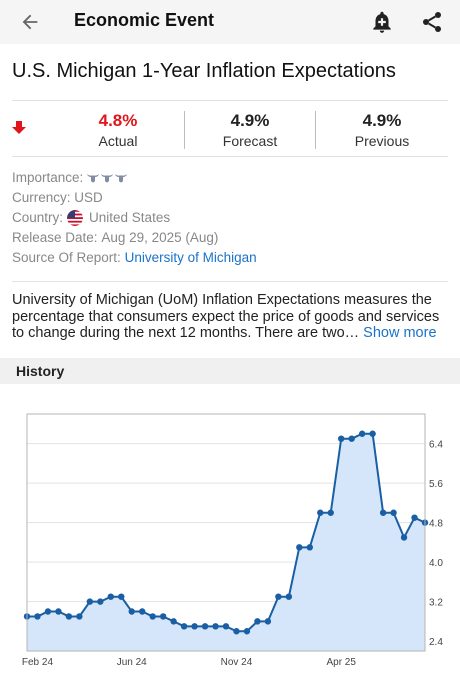 The image size is (460, 680). I want to click on x-tick-label: Feb 24, so click(38, 662).